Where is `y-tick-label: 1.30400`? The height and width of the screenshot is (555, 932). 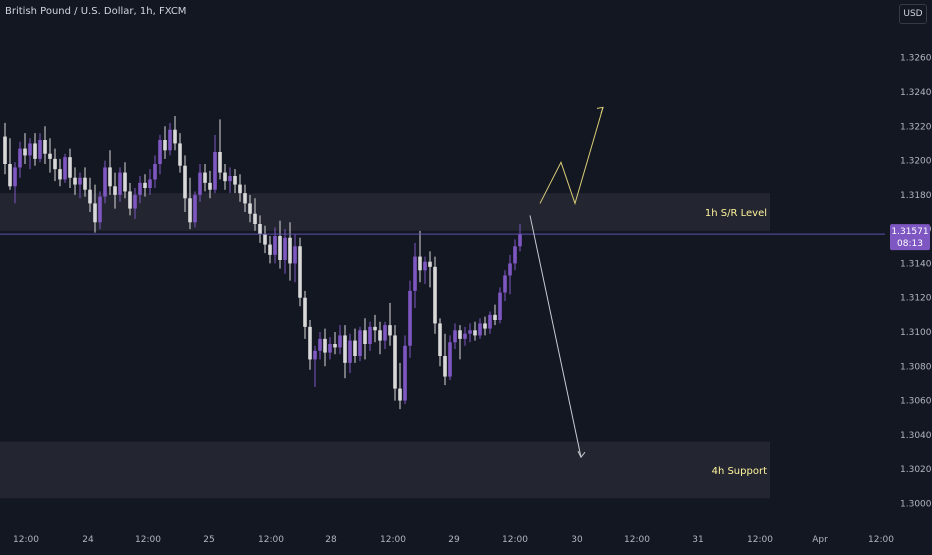
y-tick-label: 1.30400 is located at coordinates (916, 436).